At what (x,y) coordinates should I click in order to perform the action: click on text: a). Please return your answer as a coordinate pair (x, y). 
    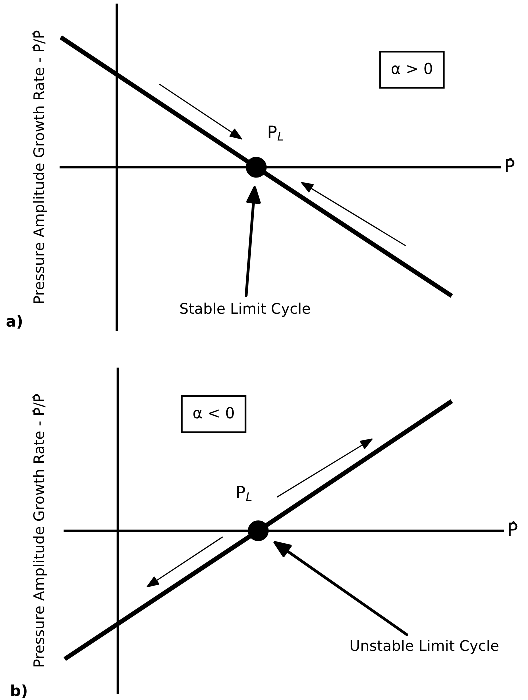
    Looking at the image, I should click on (14, 322).